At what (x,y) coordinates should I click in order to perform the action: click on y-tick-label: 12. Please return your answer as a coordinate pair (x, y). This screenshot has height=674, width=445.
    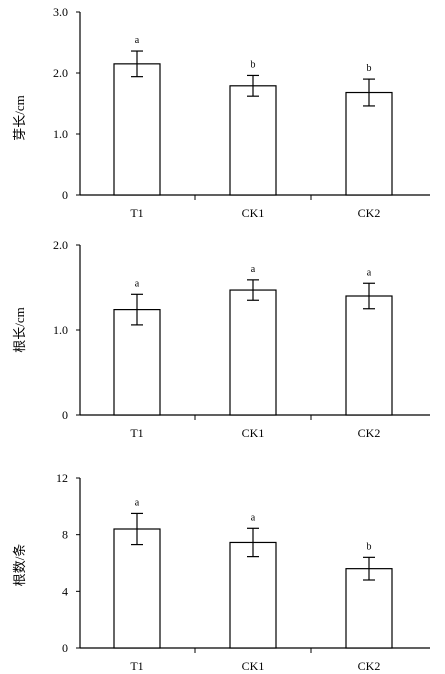
    Looking at the image, I should click on (62, 478).